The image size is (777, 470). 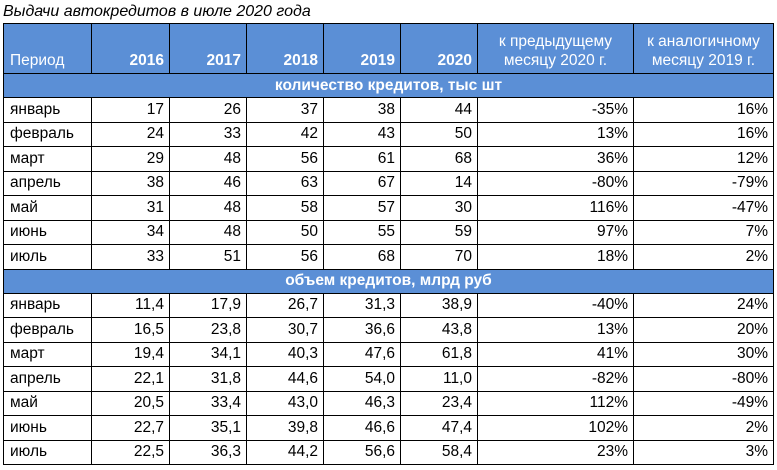 I want to click on value-cell: 56,6, so click(x=362, y=452).